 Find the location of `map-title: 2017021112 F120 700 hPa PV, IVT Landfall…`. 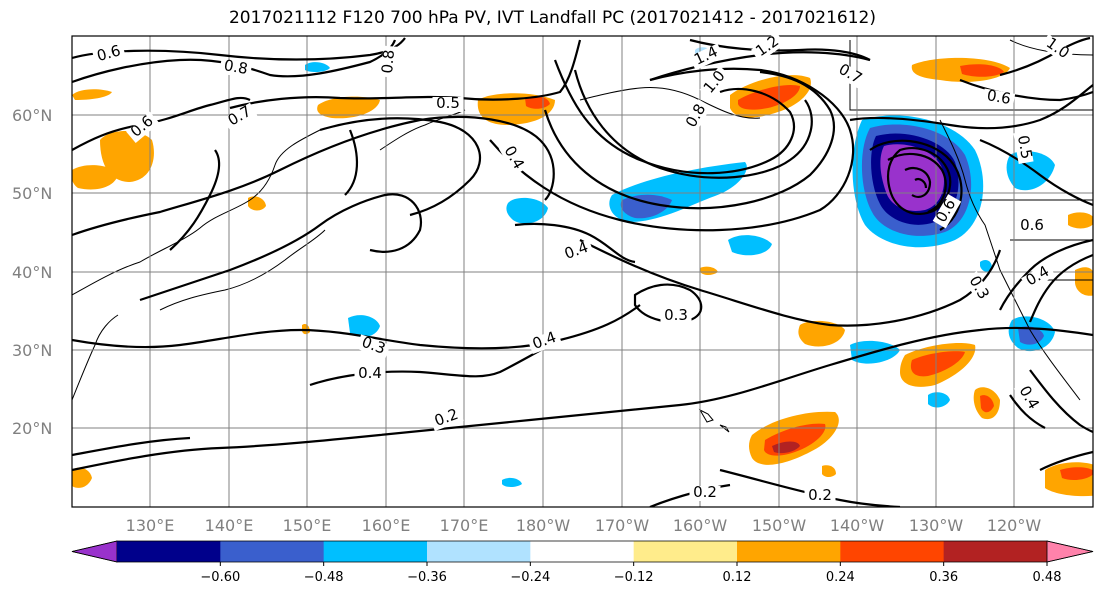

map-title: 2017021112 F120 700 hPa PV, IVT Landfall… is located at coordinates (552, 18).